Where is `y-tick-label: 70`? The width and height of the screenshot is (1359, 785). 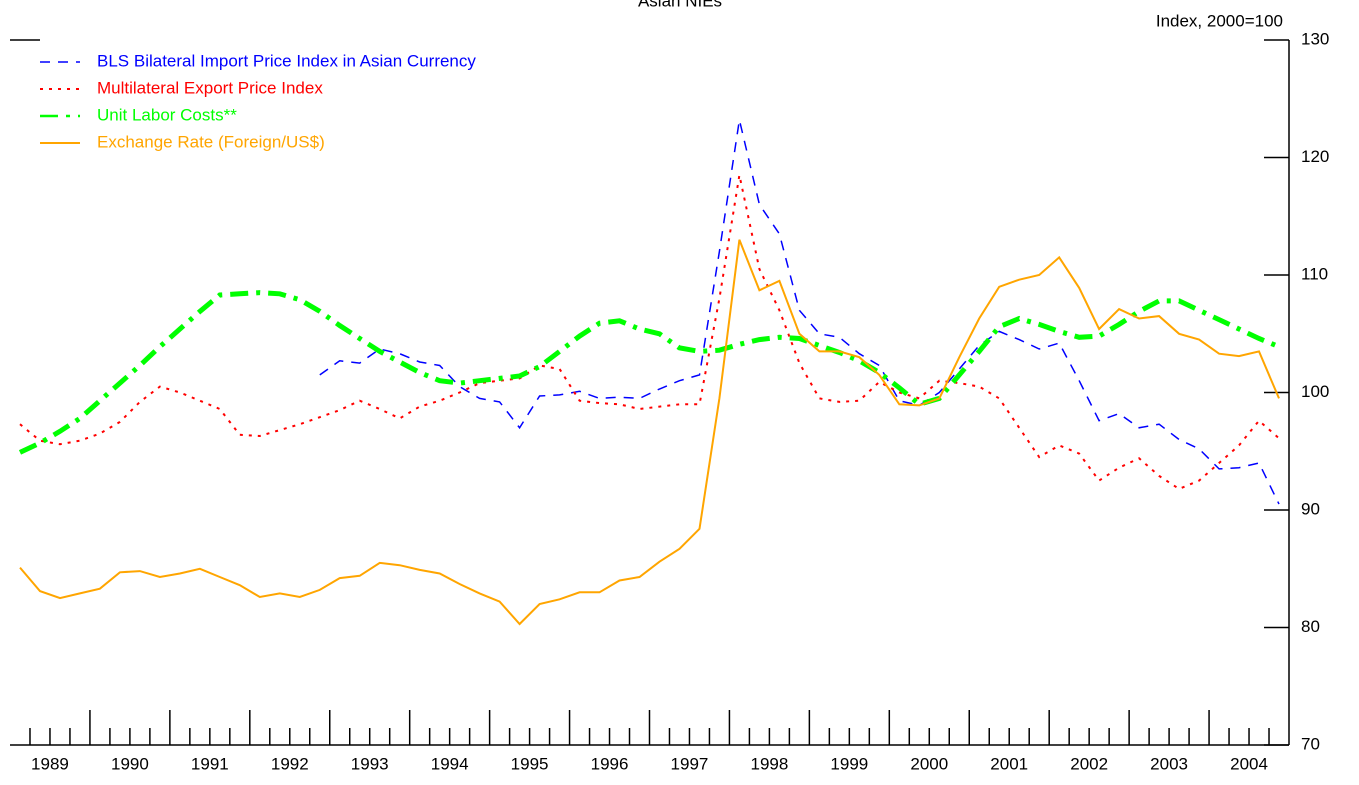 y-tick-label: 70 is located at coordinates (1310, 743).